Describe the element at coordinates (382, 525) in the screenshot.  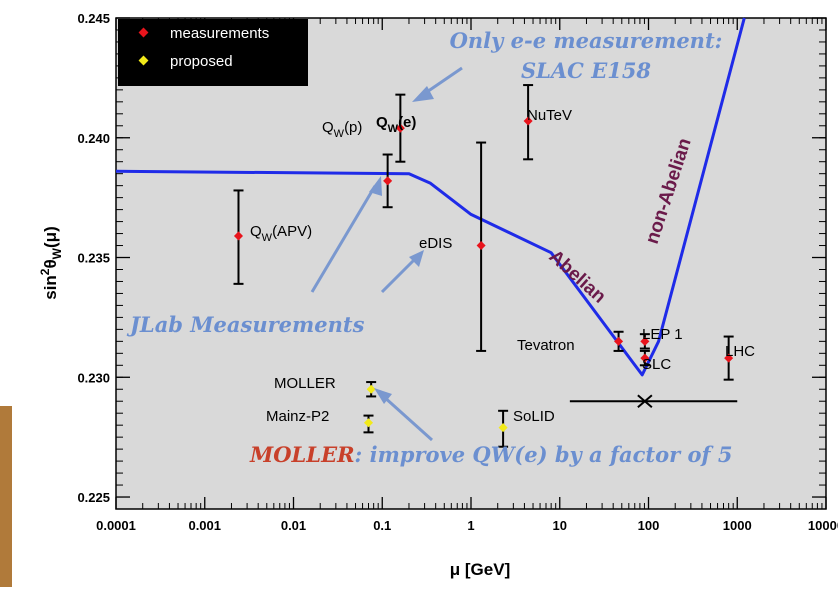
I see `x-tick-label: 0.1` at that location.